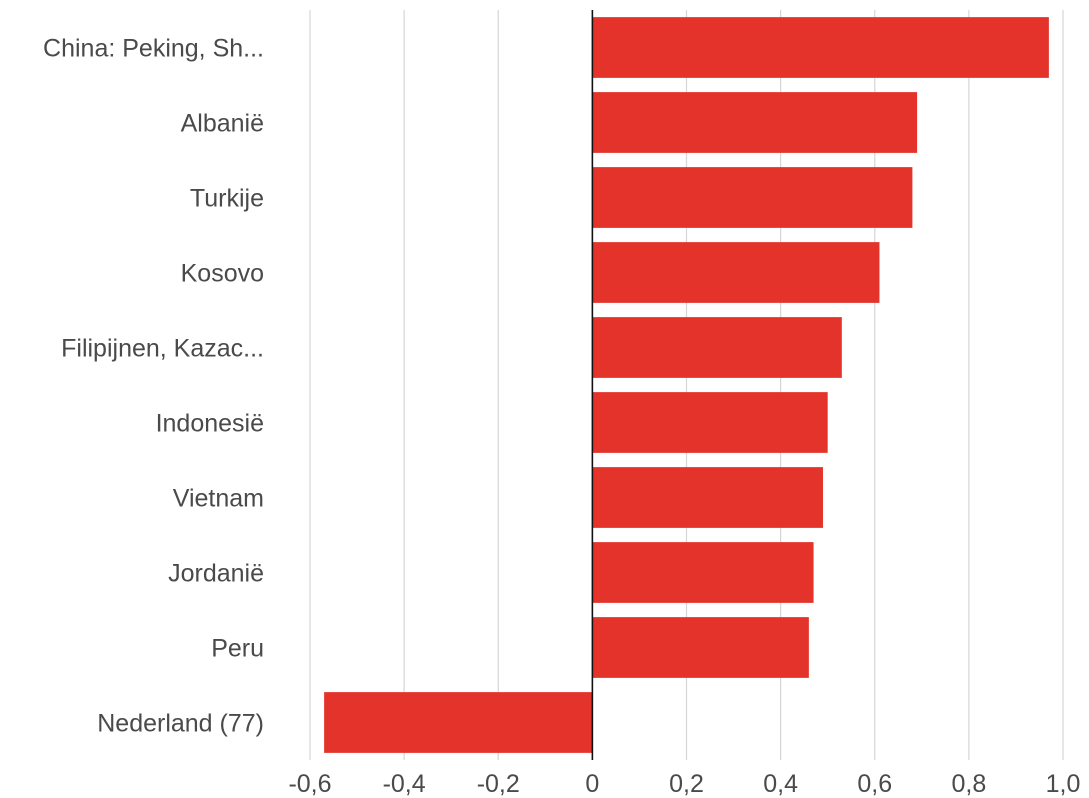 This screenshot has height=798, width=1089. What do you see at coordinates (227, 199) in the screenshot?
I see `category-label: Turkije` at bounding box center [227, 199].